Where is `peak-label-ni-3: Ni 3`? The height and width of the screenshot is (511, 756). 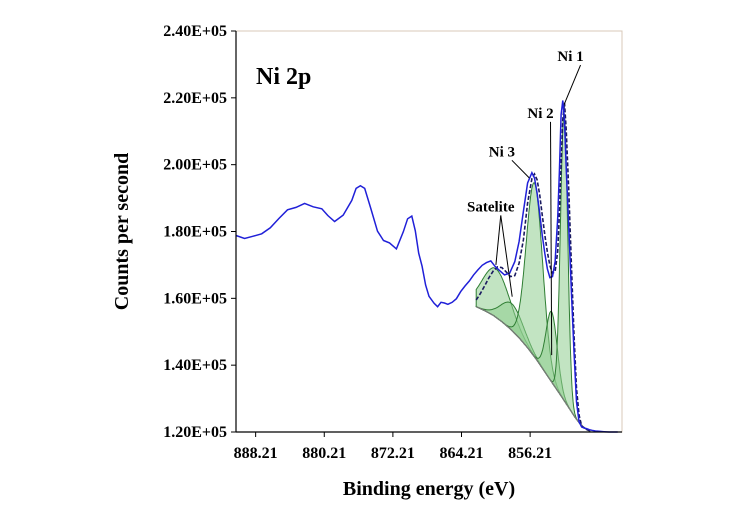
peak-label-ni-3: Ni 3 is located at coordinates (502, 152).